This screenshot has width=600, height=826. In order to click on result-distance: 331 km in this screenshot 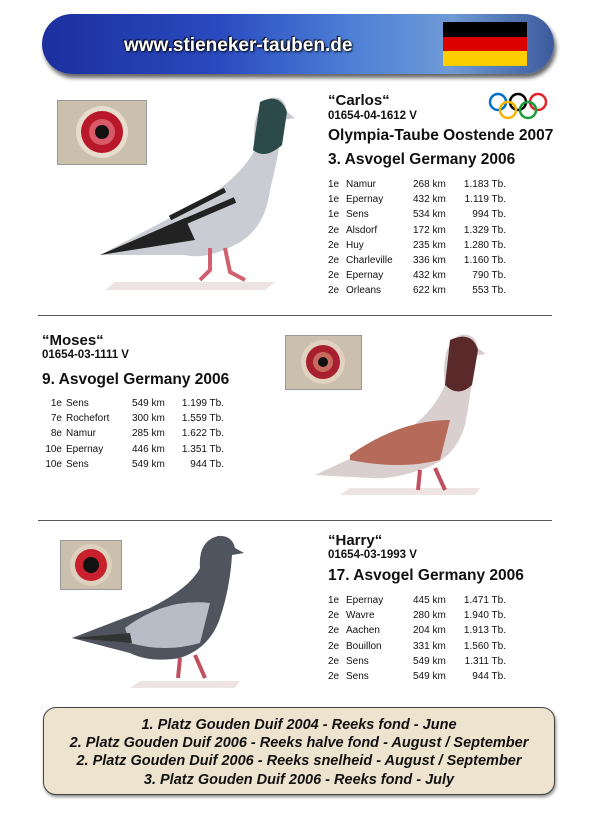, I will do `click(429, 646)`.